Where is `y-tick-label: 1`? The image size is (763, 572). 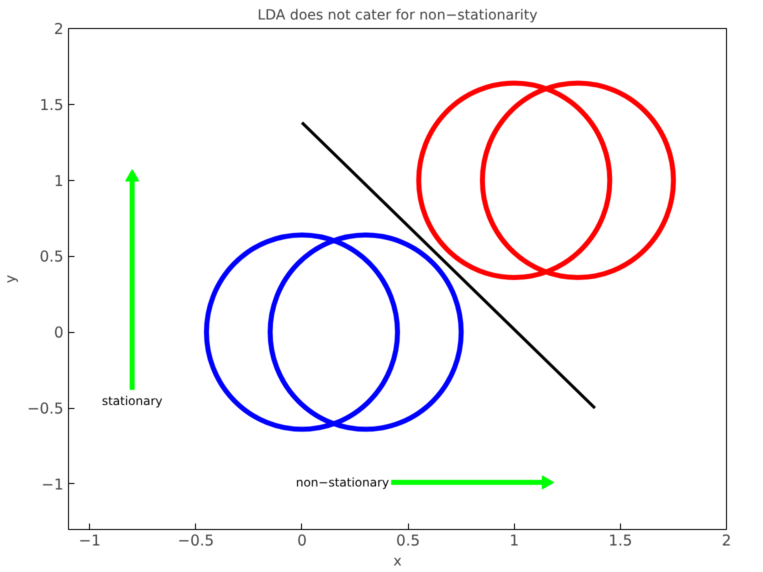
y-tick-label: 1 is located at coordinates (59, 181).